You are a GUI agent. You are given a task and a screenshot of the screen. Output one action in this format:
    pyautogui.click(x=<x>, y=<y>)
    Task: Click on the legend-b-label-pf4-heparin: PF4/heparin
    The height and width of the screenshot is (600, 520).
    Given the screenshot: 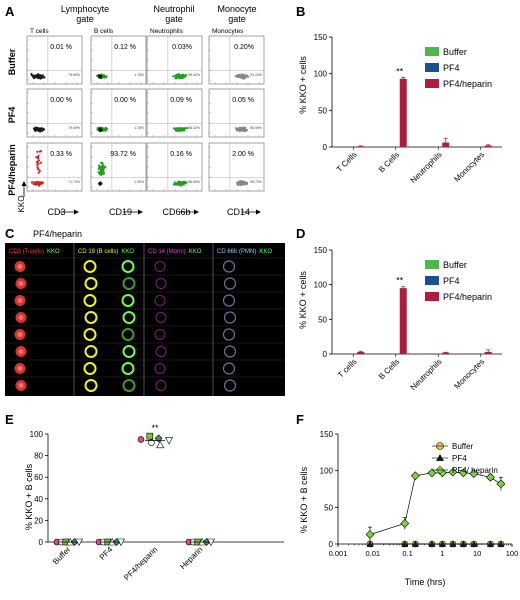 What is the action you would take?
    pyautogui.click(x=467, y=84)
    